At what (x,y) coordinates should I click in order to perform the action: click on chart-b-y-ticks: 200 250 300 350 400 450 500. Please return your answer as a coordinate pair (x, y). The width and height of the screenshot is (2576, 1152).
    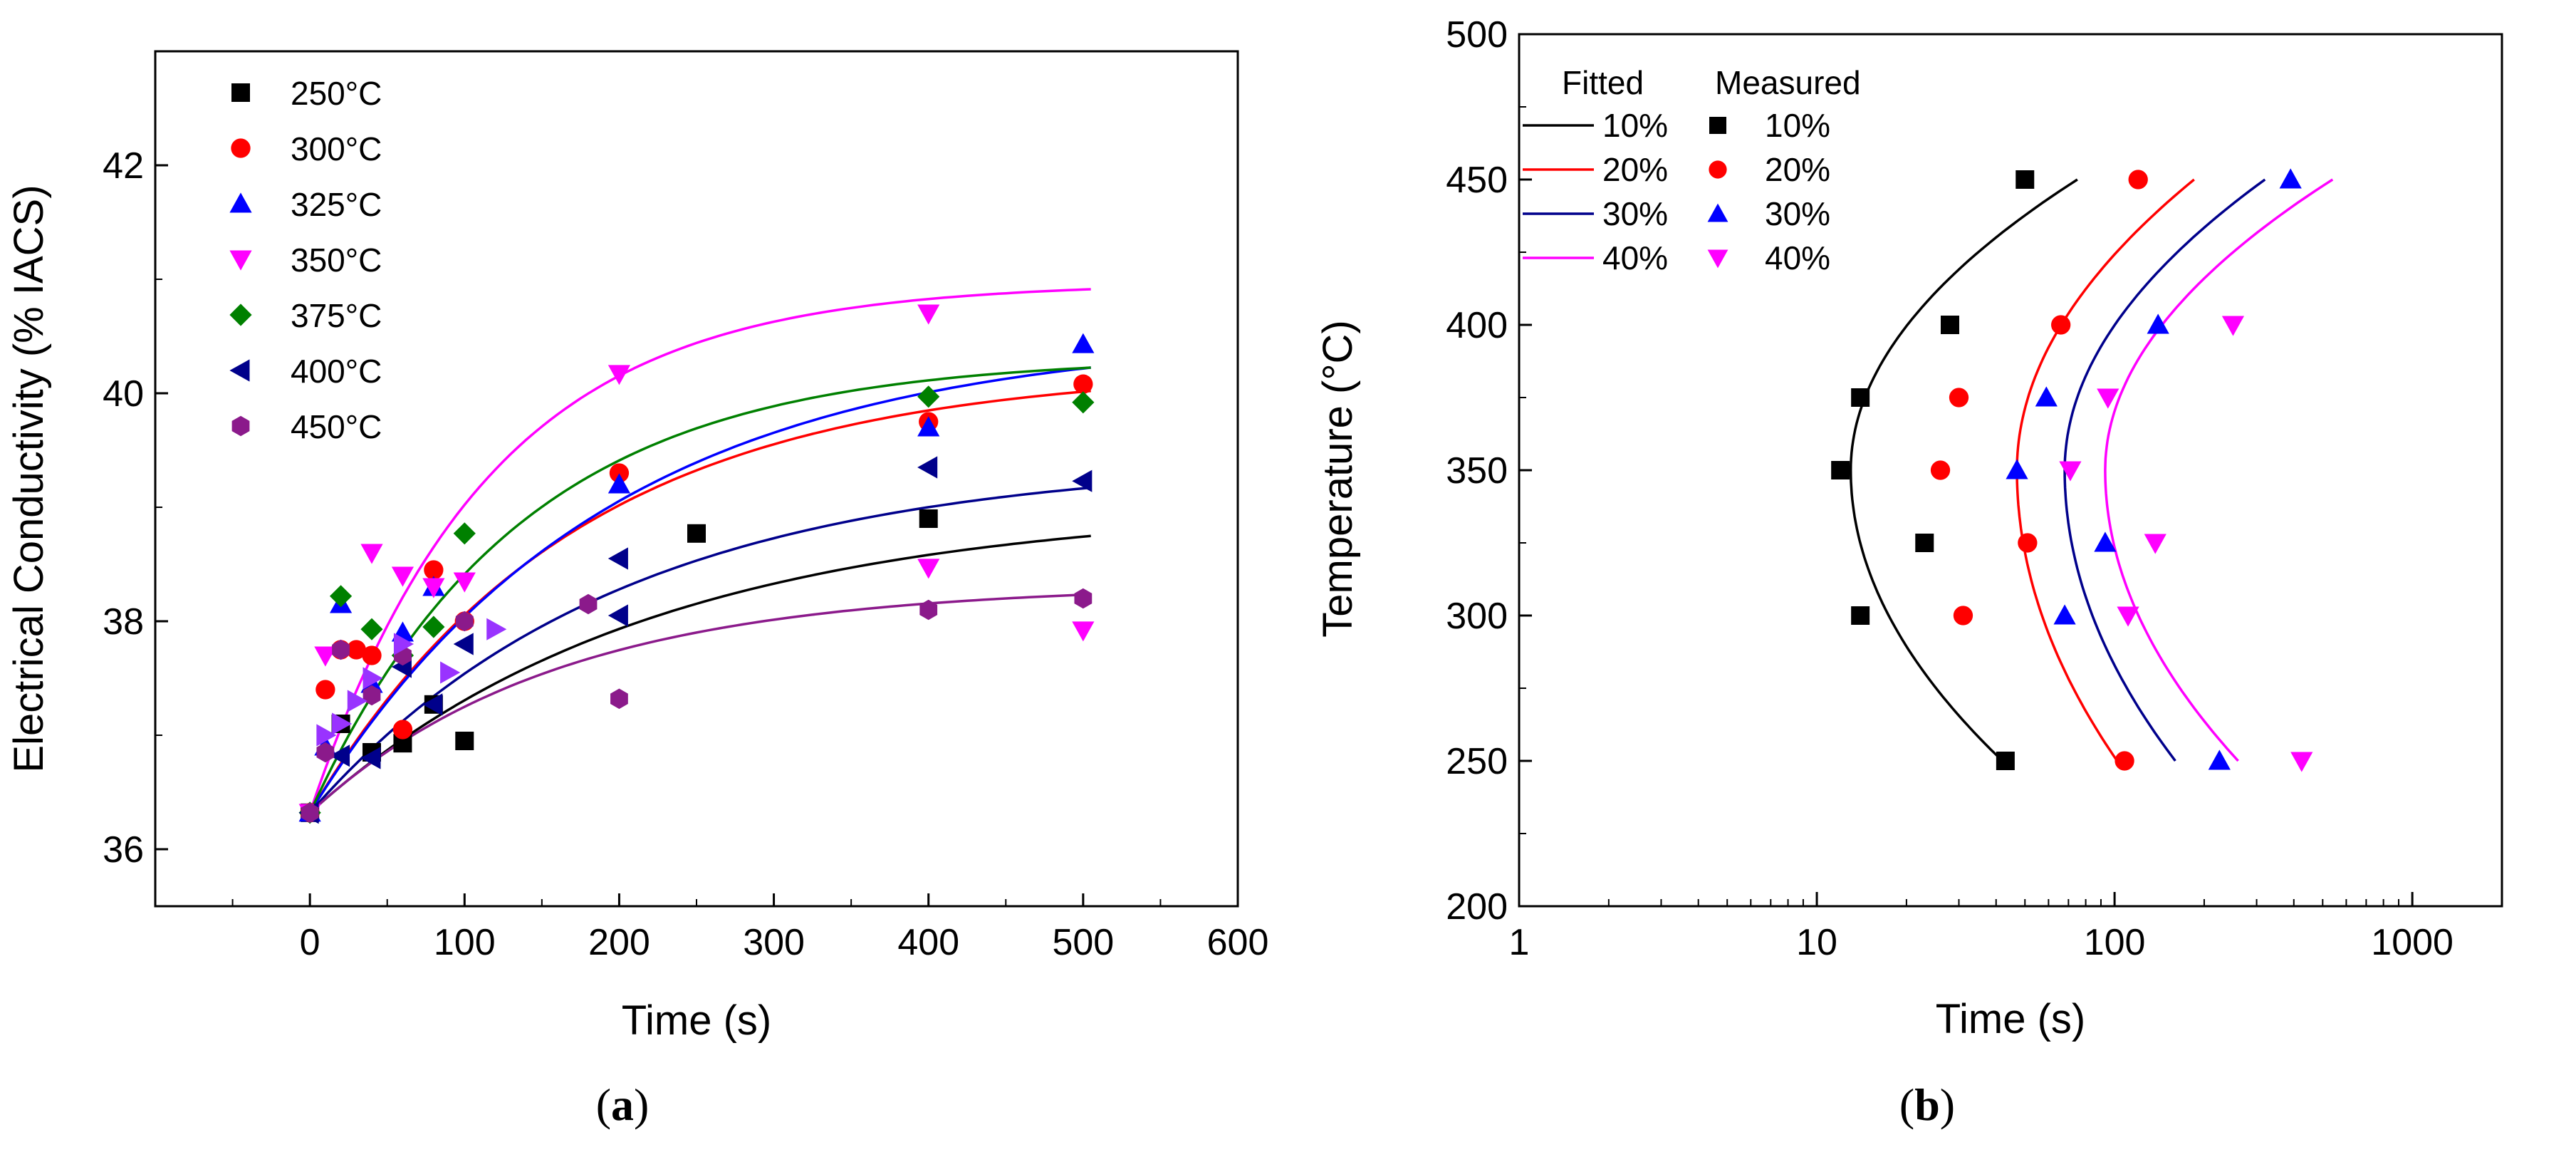
    Looking at the image, I should click on (1489, 471).